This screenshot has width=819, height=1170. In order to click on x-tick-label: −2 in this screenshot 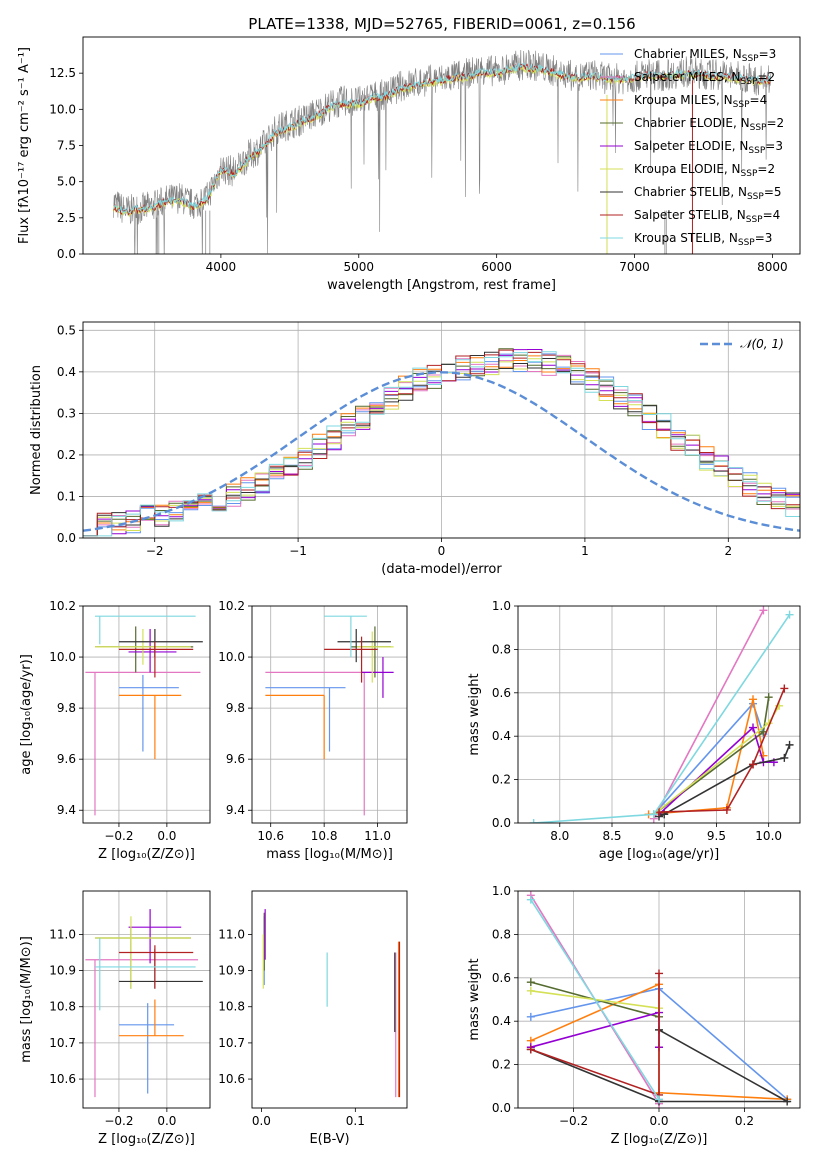, I will do `click(155, 551)`.